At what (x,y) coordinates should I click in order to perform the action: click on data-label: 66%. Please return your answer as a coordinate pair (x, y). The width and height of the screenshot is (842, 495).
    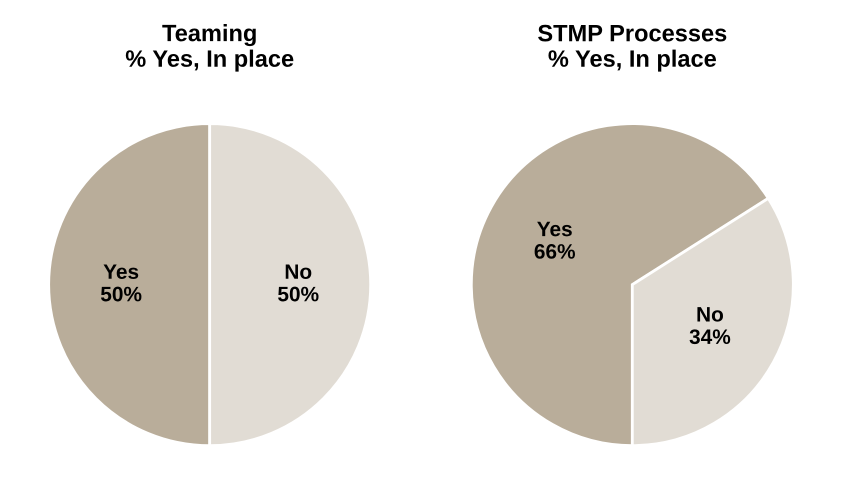
    Looking at the image, I should click on (555, 251).